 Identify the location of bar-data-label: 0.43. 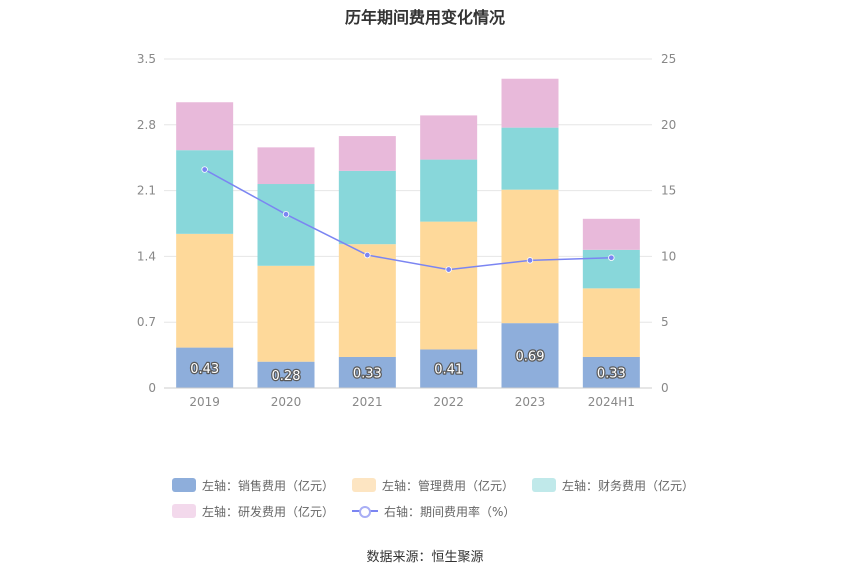
(204, 369).